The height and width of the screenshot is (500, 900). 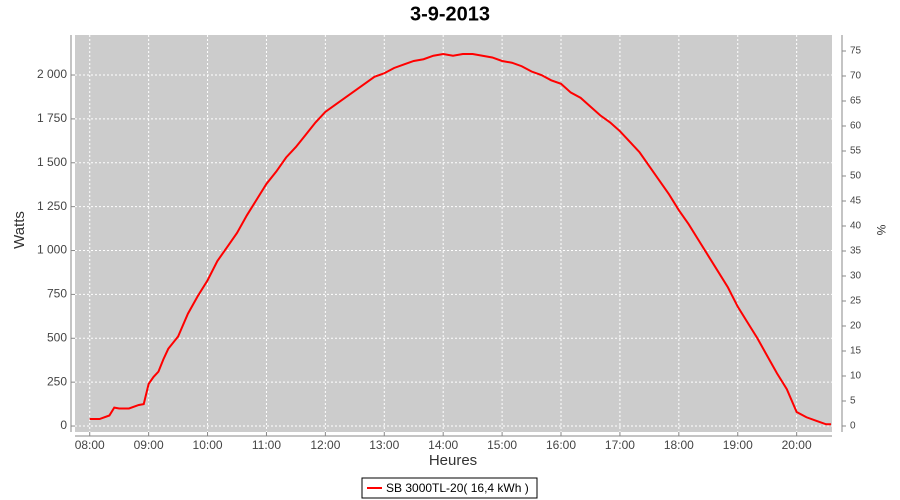 I want to click on y-tick-label: 500, so click(x=57, y=337).